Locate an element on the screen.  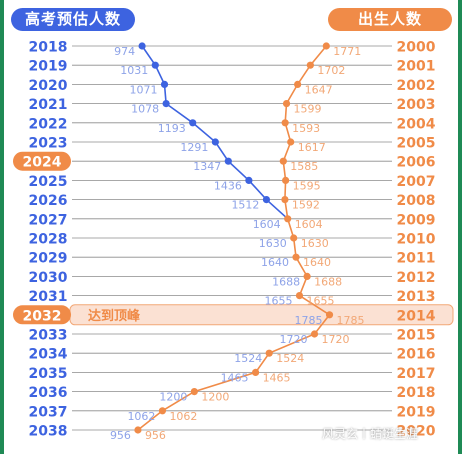
right-year-tick-label: 2012 is located at coordinates (416, 278).